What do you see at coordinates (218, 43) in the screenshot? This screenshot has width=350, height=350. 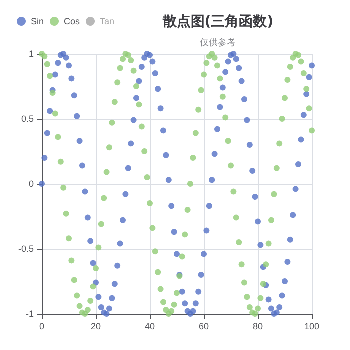 I see `chart-subtitle: 仅供参考` at bounding box center [218, 43].